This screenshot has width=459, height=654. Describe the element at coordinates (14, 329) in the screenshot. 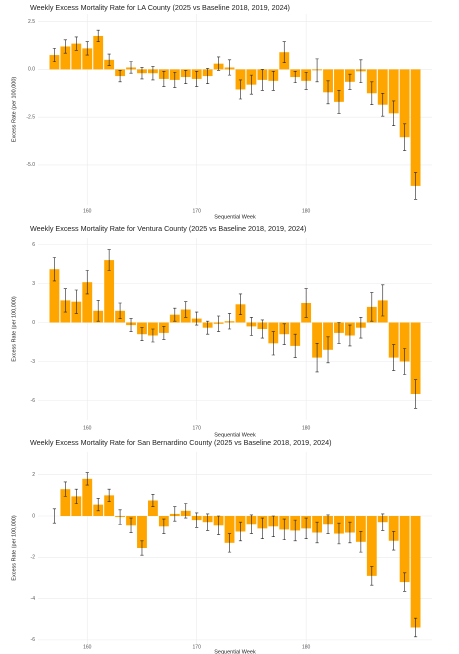

I see `y-axis-label: Excess Rate (per 100,000)` at that location.